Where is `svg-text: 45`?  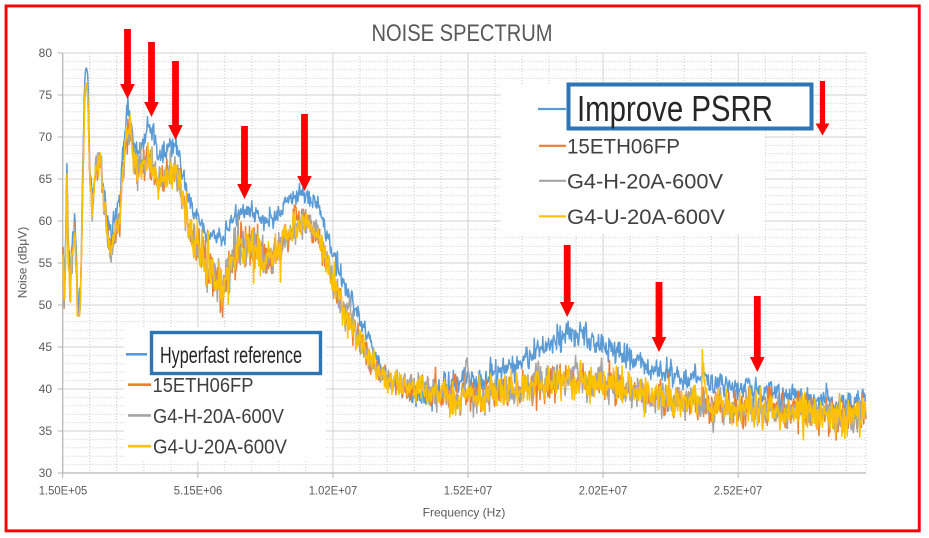
svg-text: 45 is located at coordinates (46, 347).